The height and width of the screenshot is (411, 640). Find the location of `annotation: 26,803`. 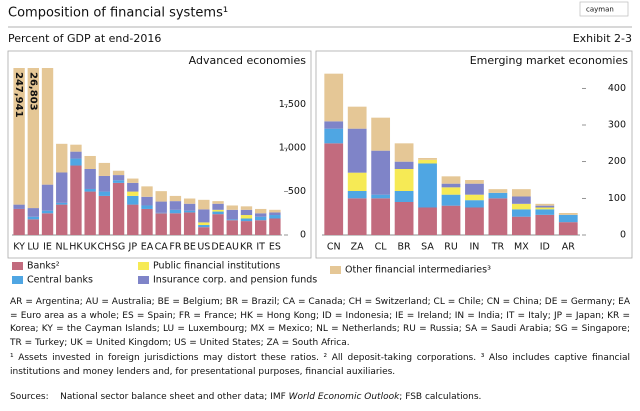

annotation: 26,803 is located at coordinates (32, 91).